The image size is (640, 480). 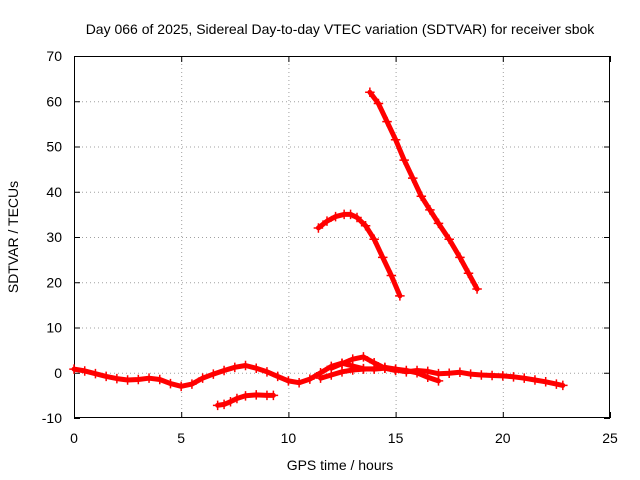 I want to click on x-tick-label-0: 0, so click(x=74, y=438).